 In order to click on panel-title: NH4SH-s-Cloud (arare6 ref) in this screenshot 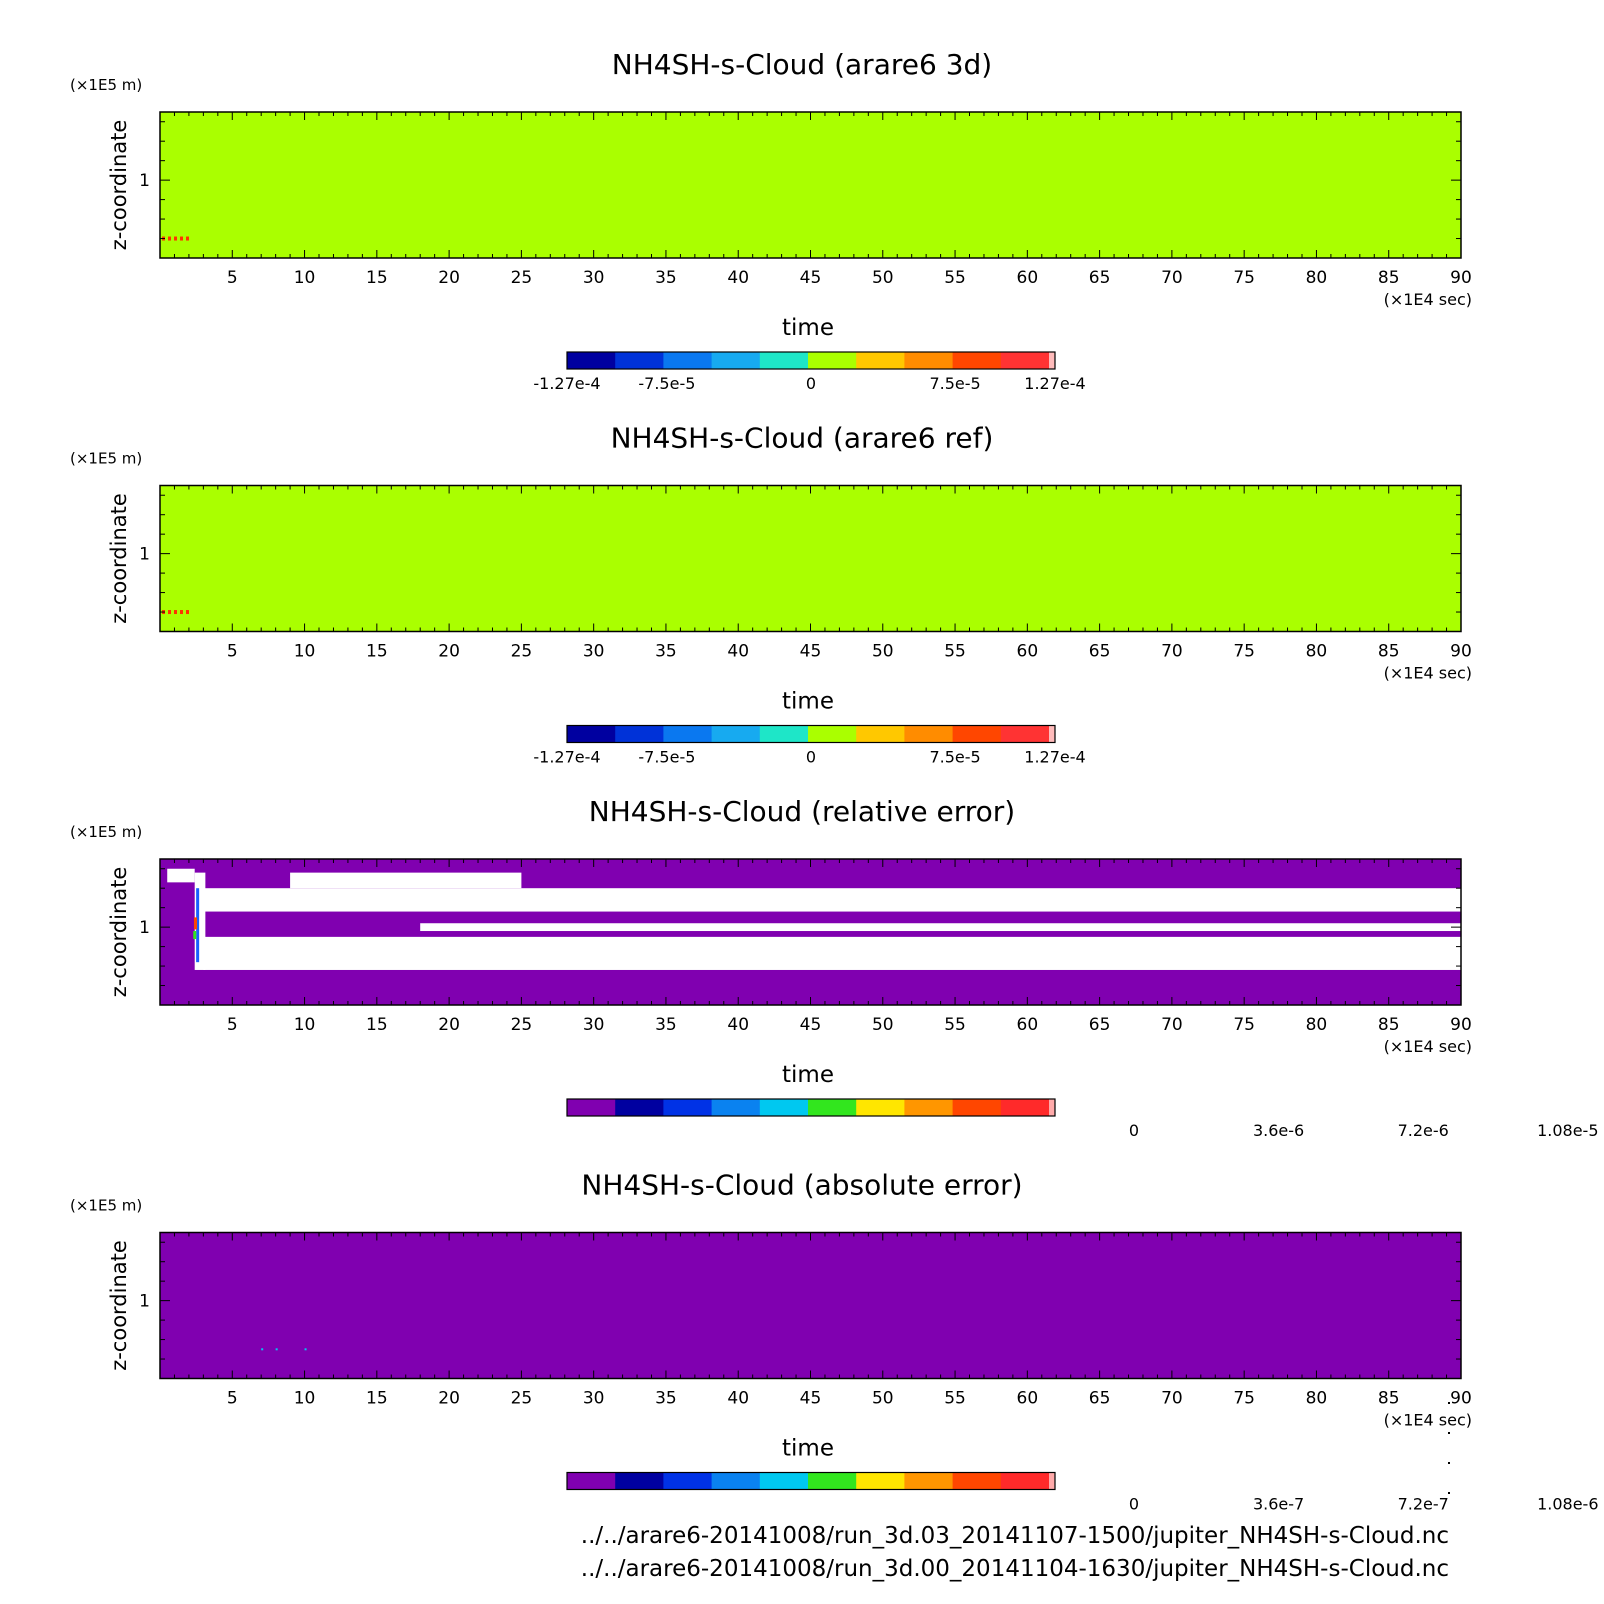, I will do `click(802, 438)`.